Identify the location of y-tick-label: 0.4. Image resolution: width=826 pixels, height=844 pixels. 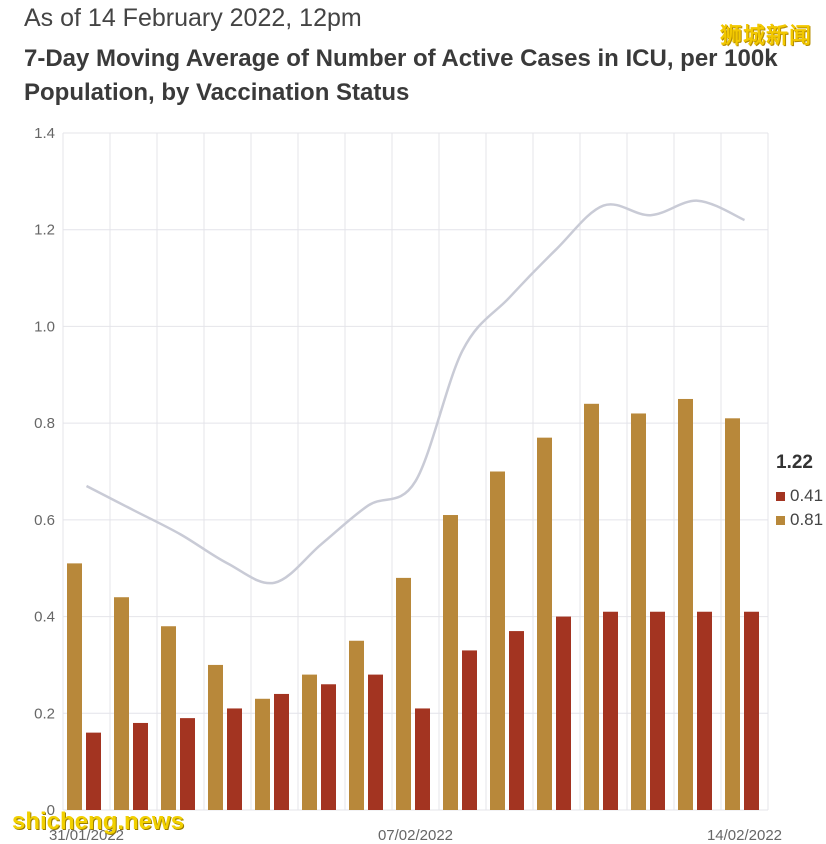
(44, 617).